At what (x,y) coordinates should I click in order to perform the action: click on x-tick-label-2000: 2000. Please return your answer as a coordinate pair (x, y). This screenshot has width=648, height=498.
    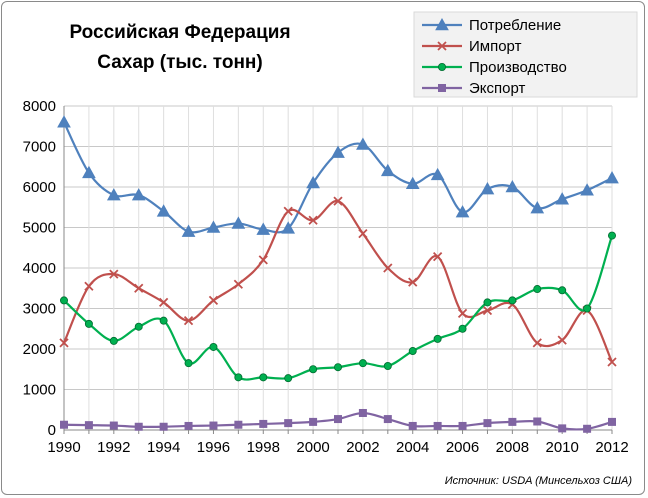
    Looking at the image, I should click on (312, 447).